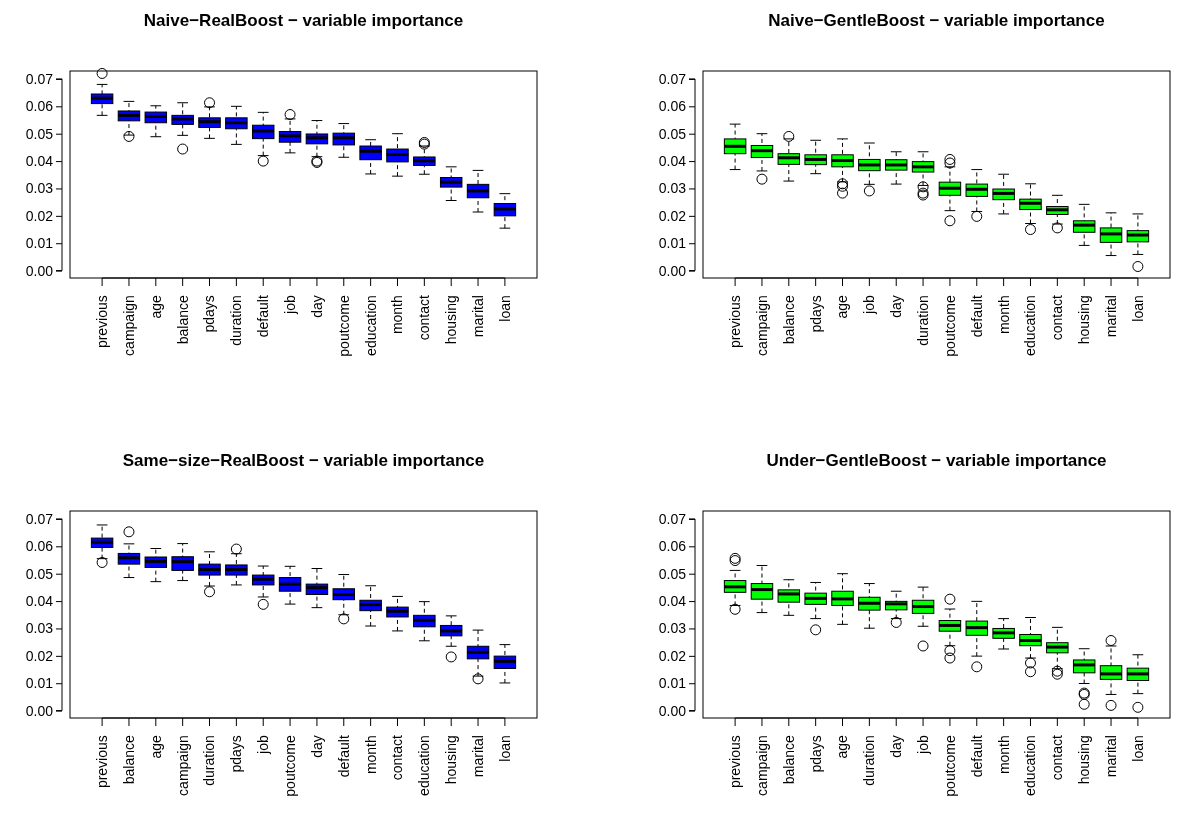 The width and height of the screenshot is (1187, 820). I want to click on chart-title: Naive−GentleBoost − variable importance, so click(936, 20).